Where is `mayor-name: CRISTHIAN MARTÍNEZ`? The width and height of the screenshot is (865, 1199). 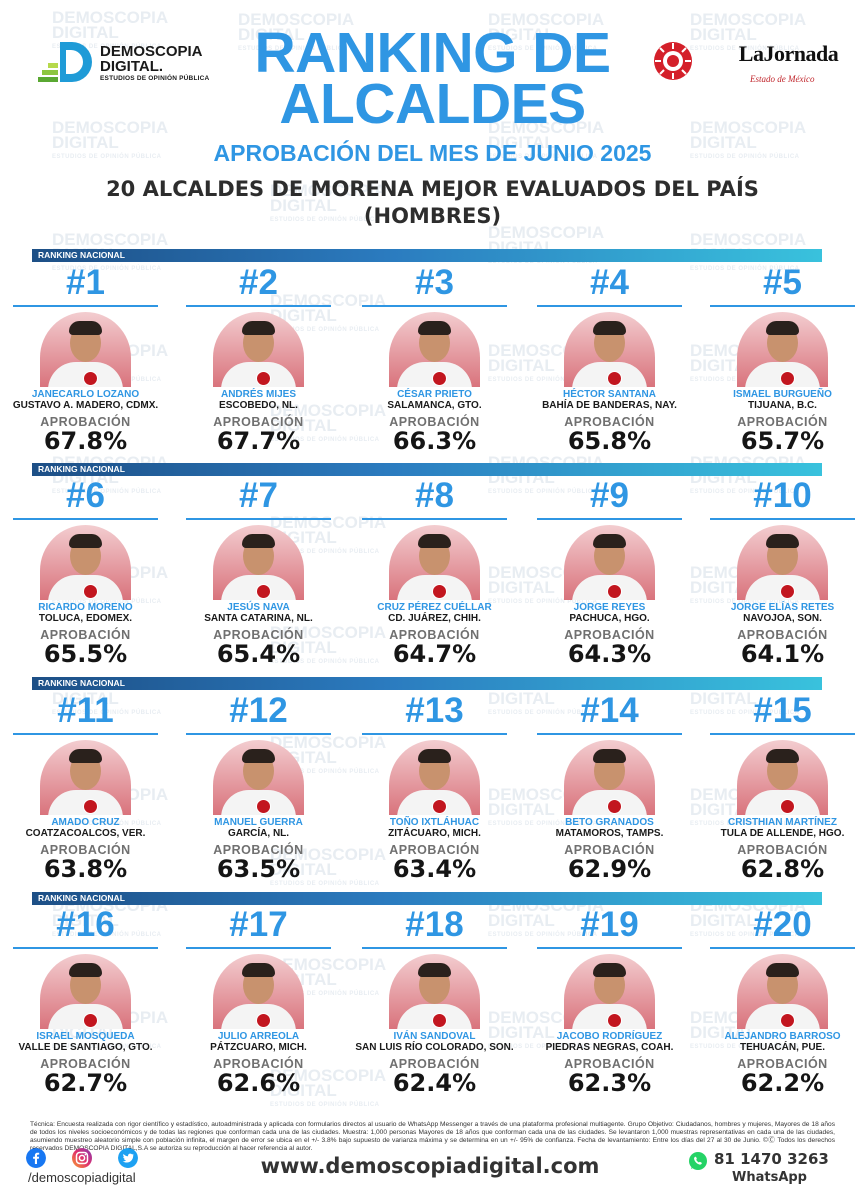 mayor-name: CRISTHIAN MARTÍNEZ is located at coordinates (782, 822).